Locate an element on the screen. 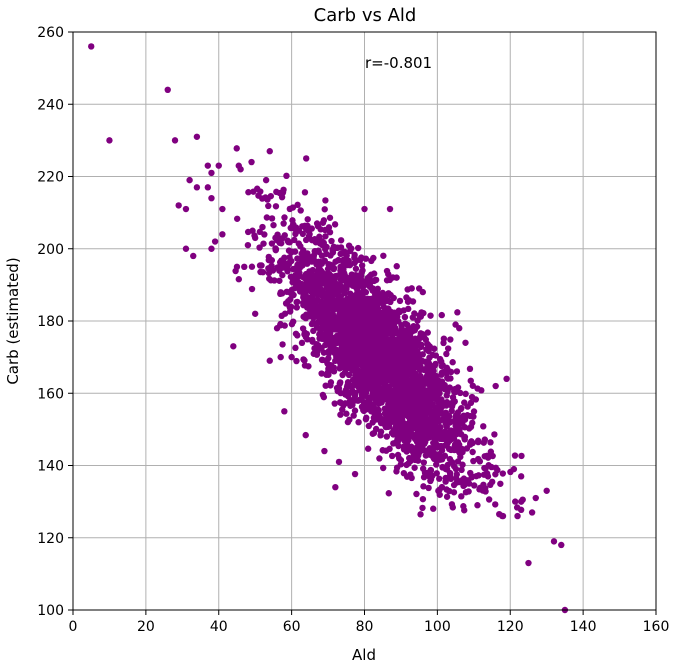 Image resolution: width=681 pixels, height=670 pixels. y-axis-label: Carb (estimated) is located at coordinates (13, 320).